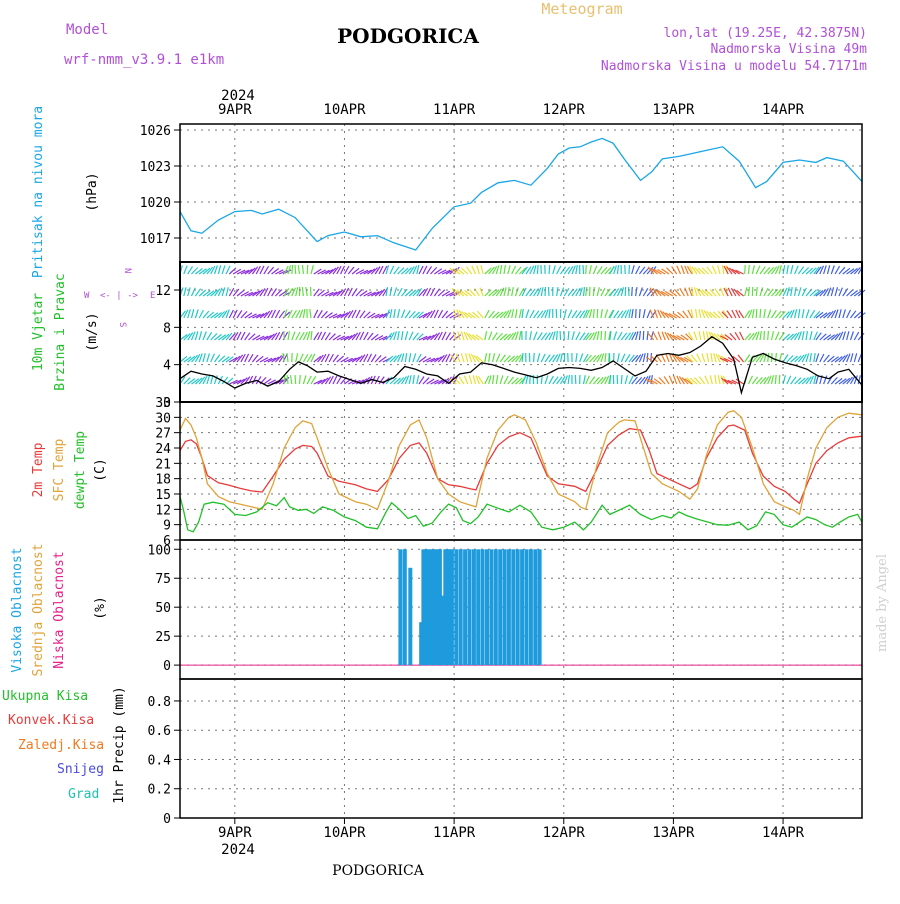 The width and height of the screenshot is (900, 904). Describe the element at coordinates (38, 609) in the screenshot. I see `mid-cloud-title: Srednja Oblacnost` at that location.